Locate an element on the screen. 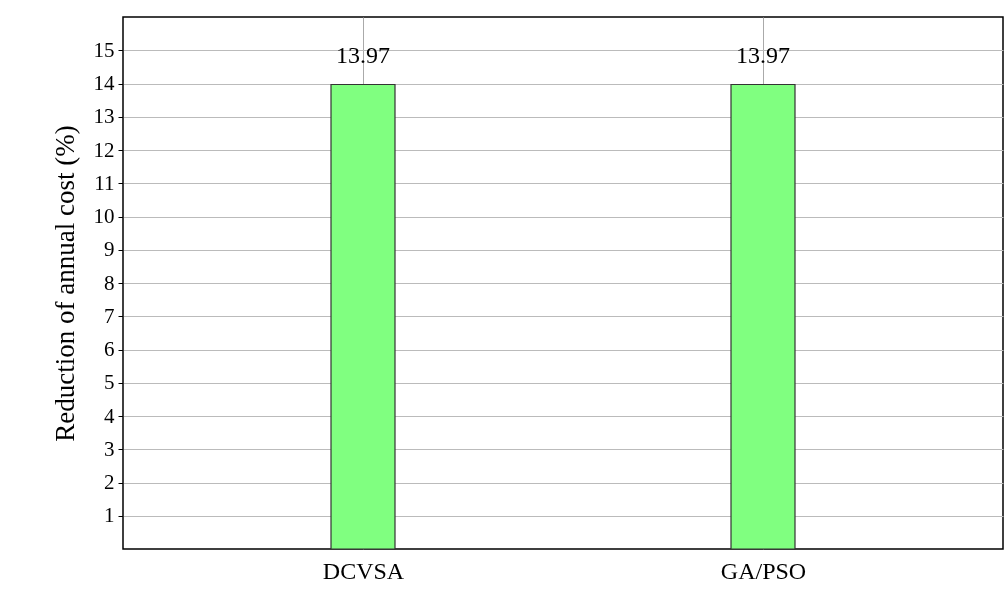 This screenshot has height=606, width=1005. y-tick-label: 11 is located at coordinates (104, 182).